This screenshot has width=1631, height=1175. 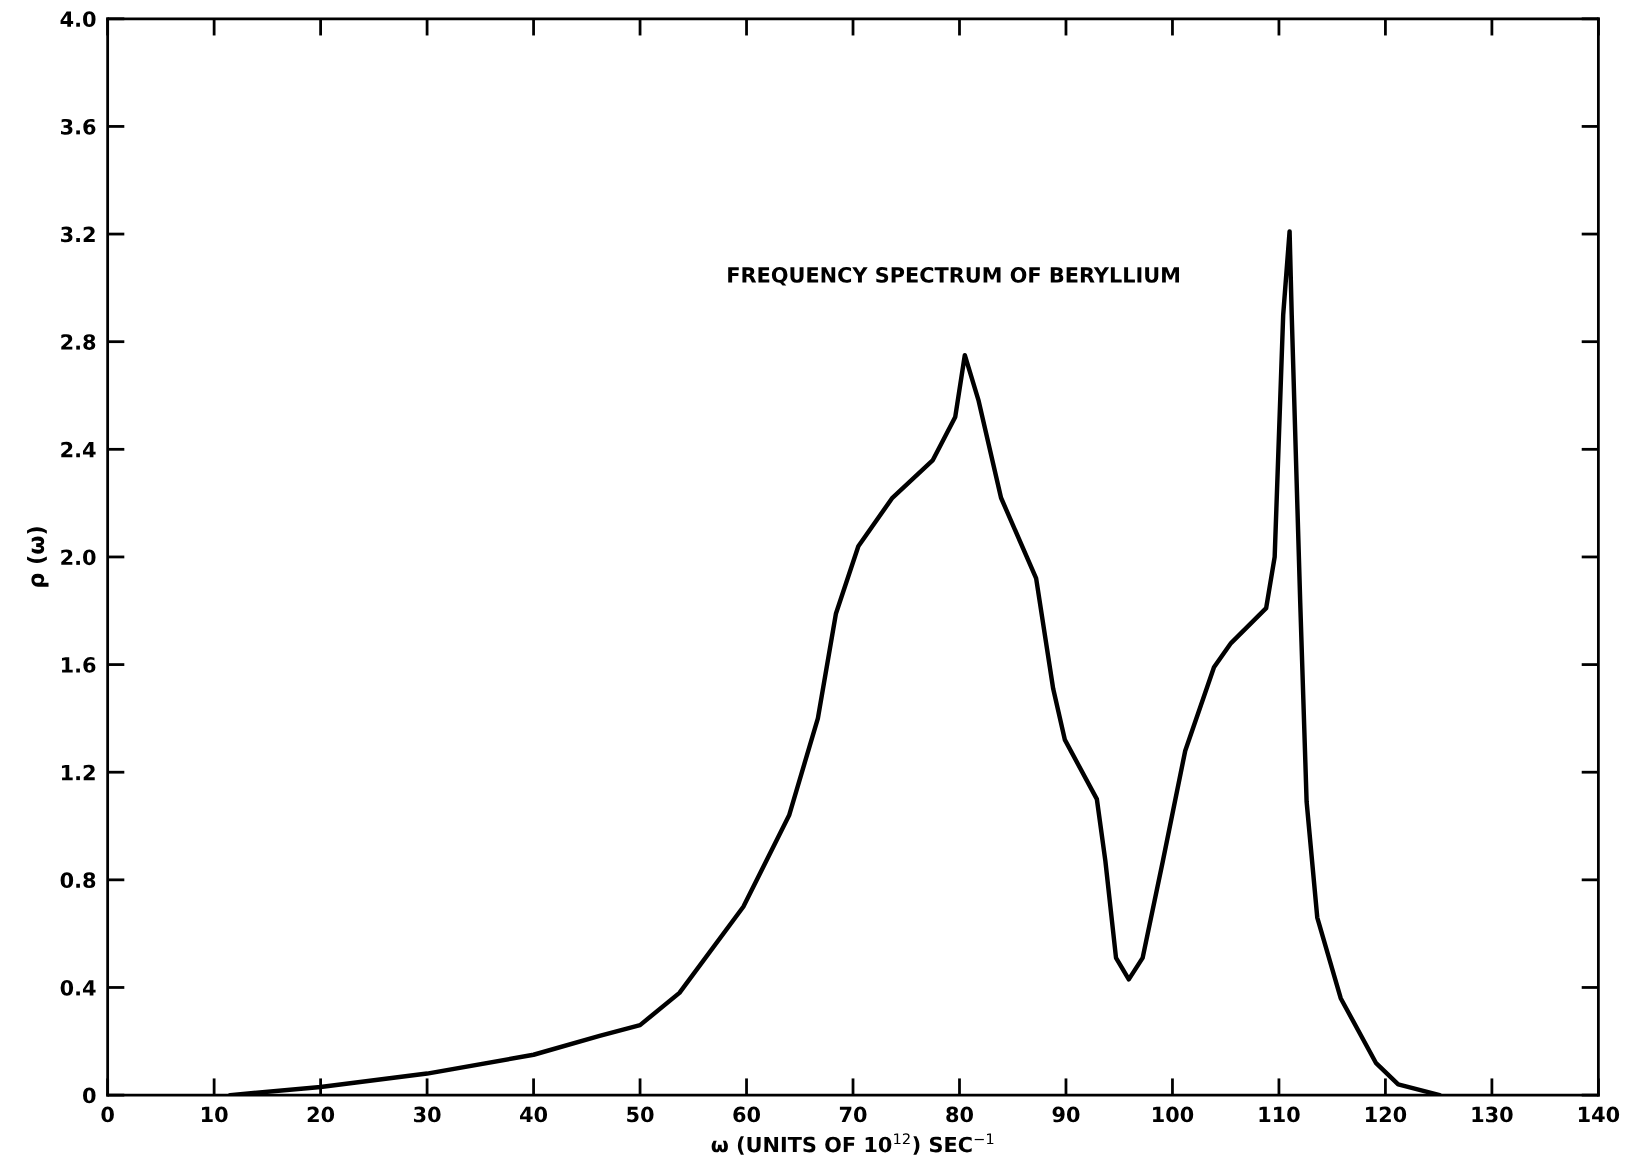 What do you see at coordinates (1599, 1114) in the screenshot?
I see `x-tick-label: 140` at bounding box center [1599, 1114].